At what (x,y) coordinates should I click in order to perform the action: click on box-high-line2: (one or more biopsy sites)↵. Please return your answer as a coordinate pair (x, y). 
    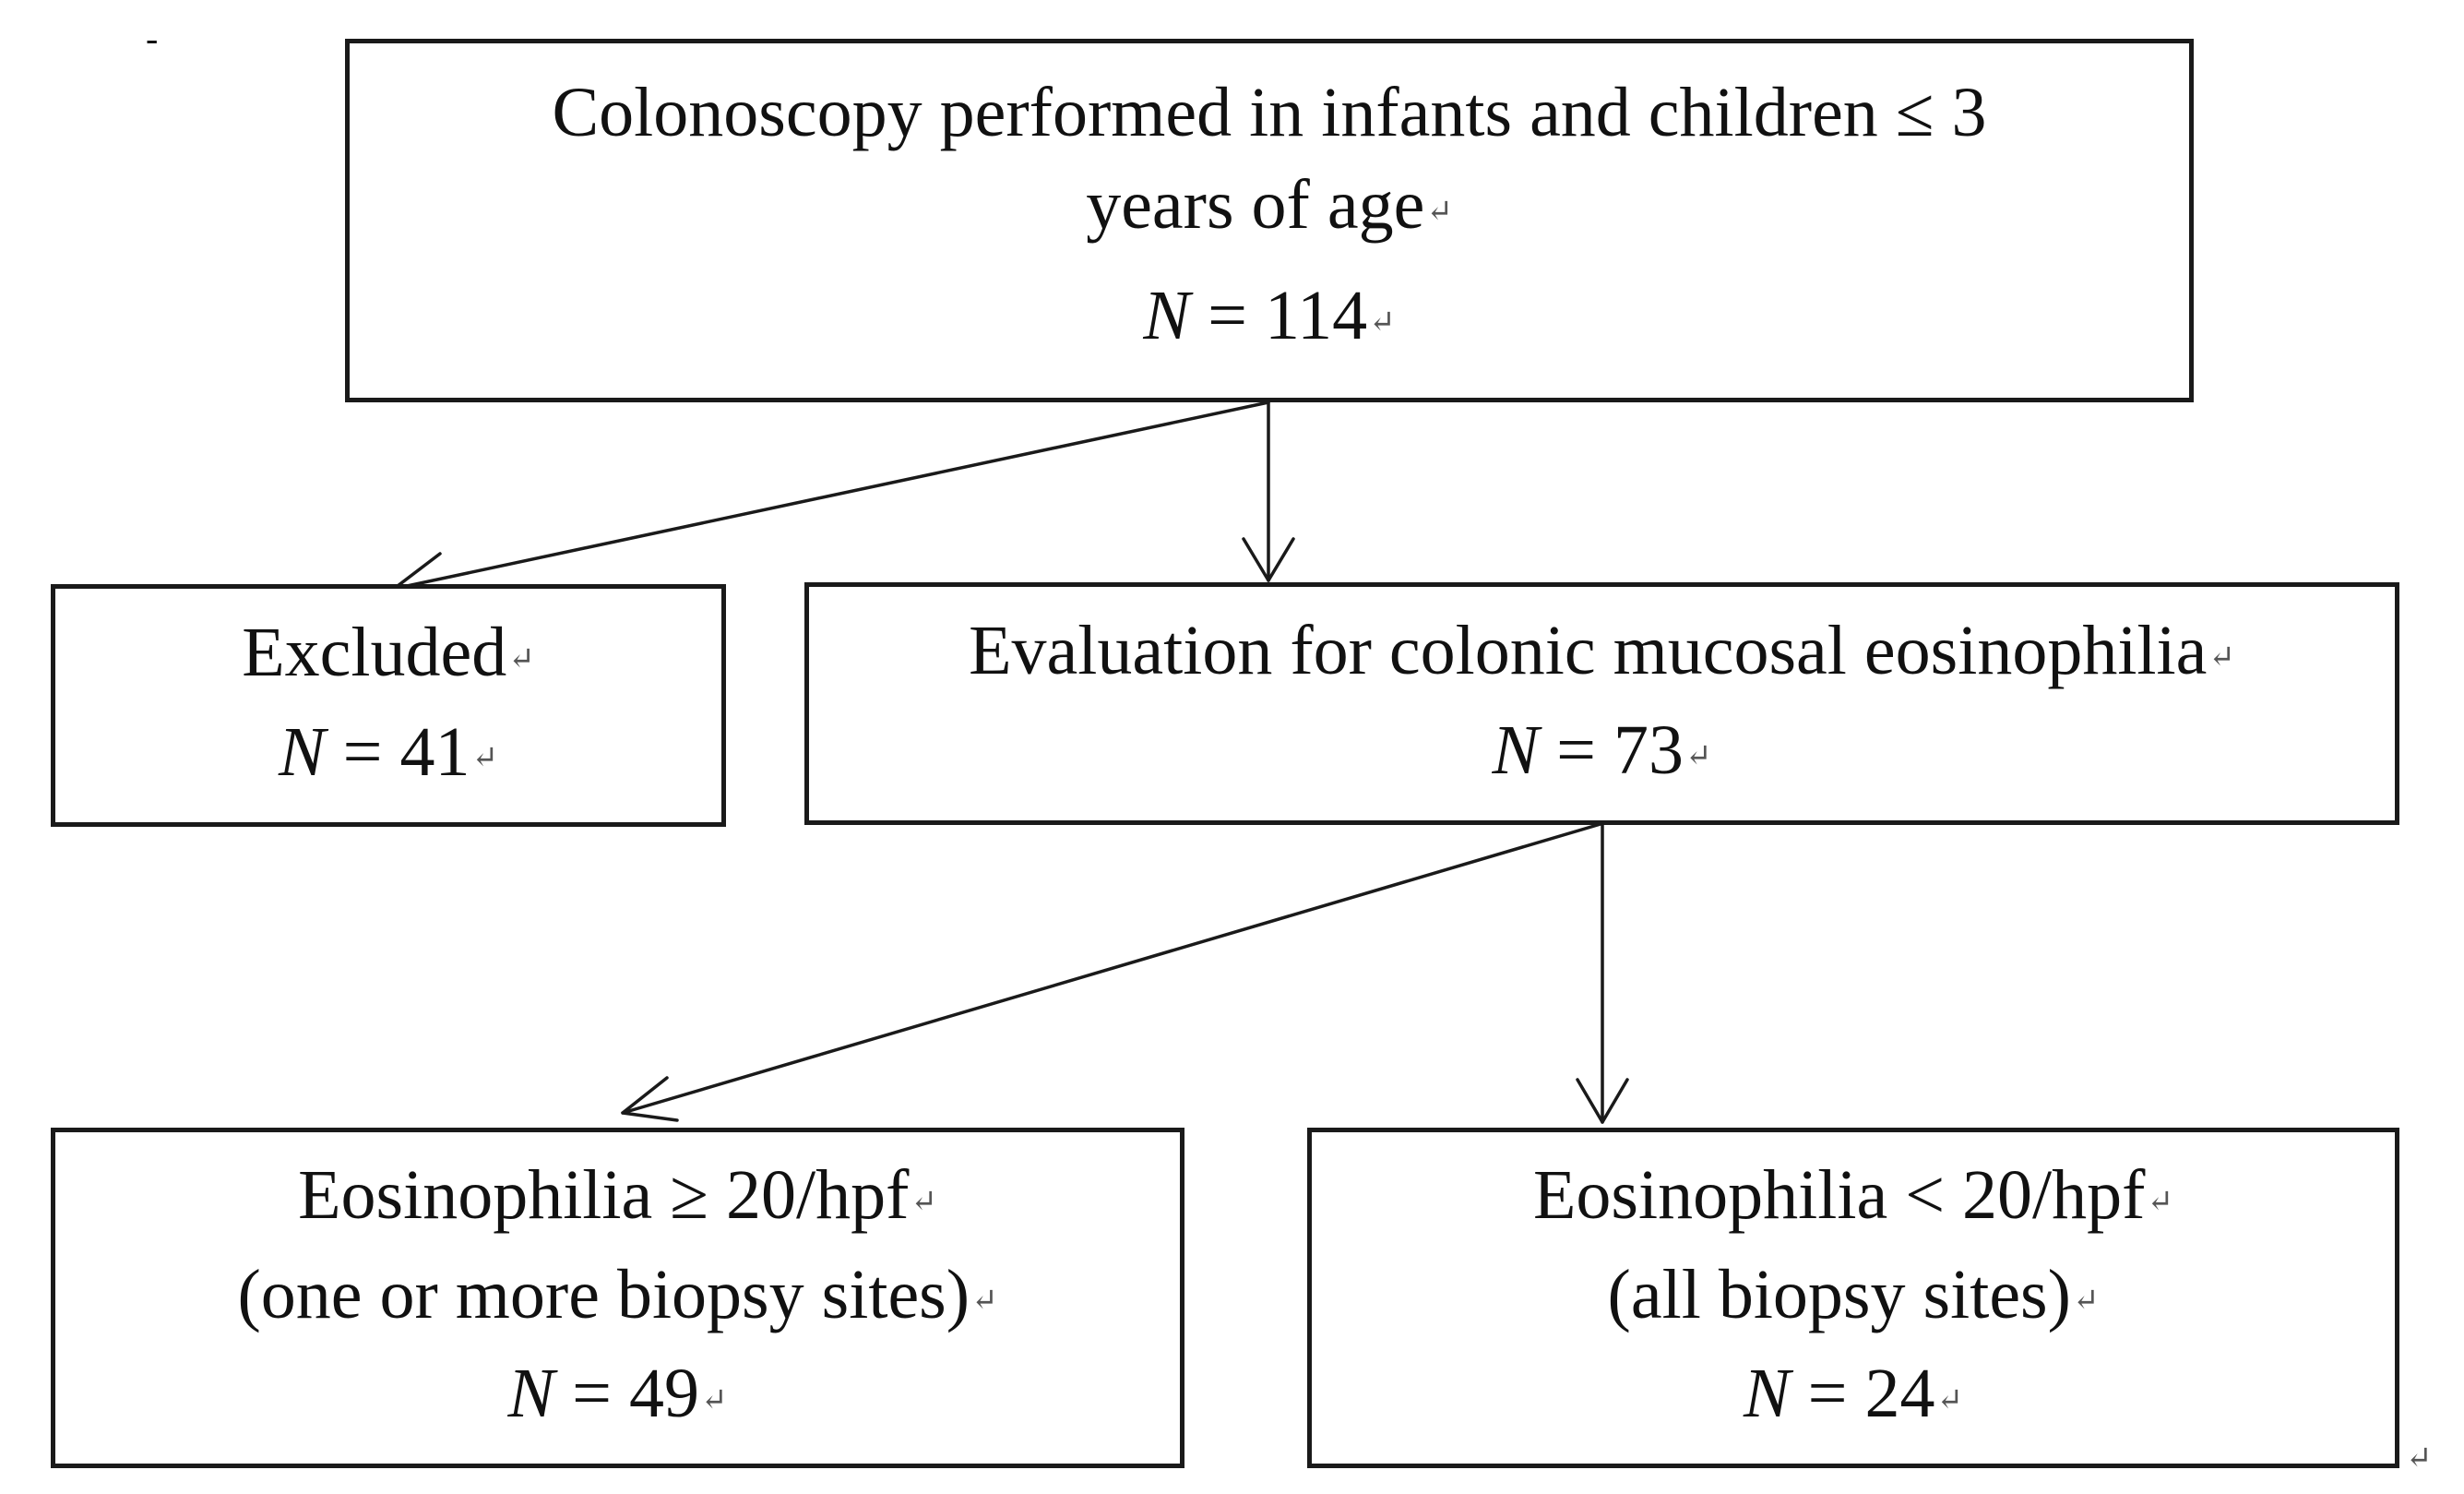
    Looking at the image, I should click on (617, 1294).